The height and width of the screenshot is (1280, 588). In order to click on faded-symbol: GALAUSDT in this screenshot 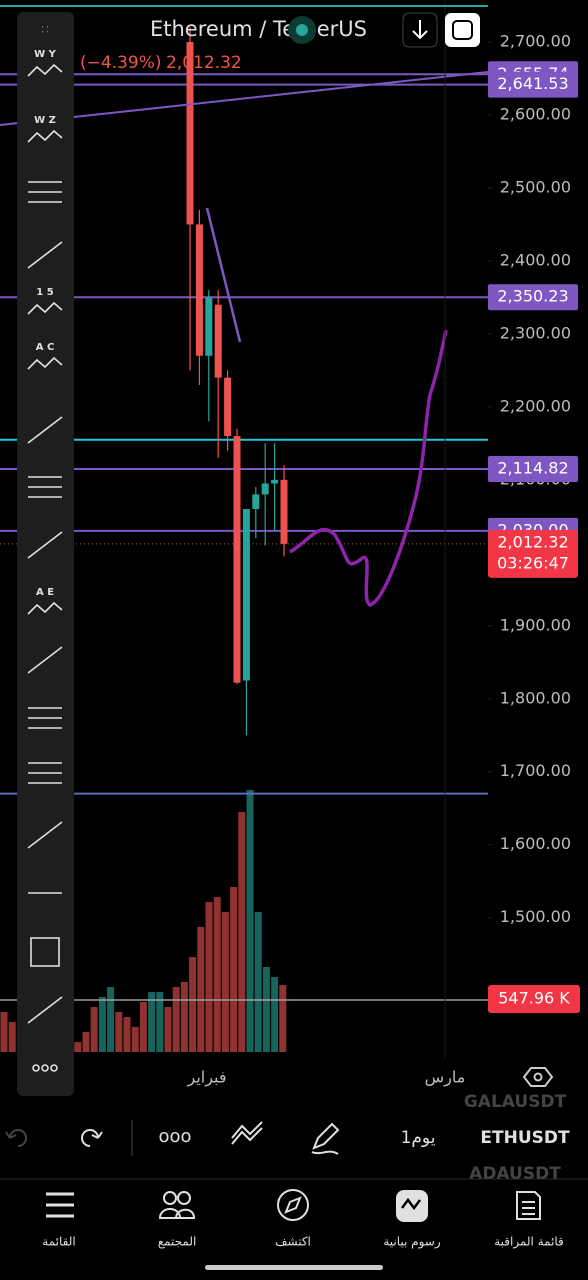, I will do `click(515, 1102)`.